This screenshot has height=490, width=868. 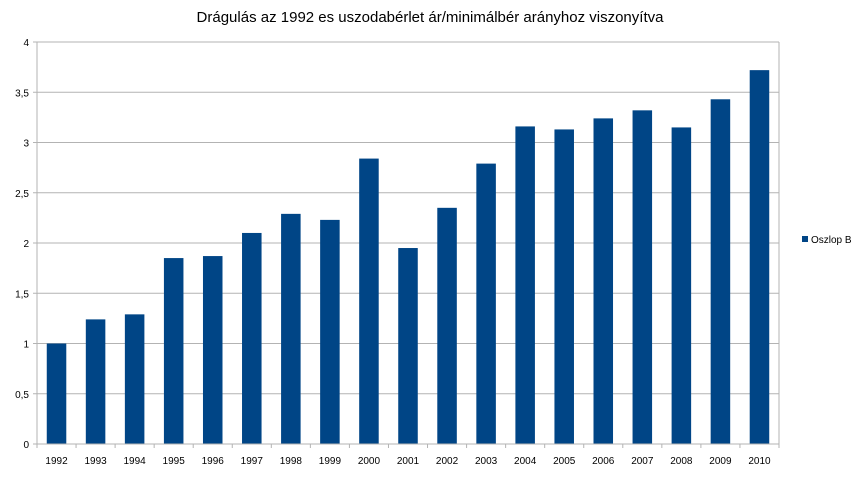 I want to click on y-tick-label: 4, so click(x=26, y=43).